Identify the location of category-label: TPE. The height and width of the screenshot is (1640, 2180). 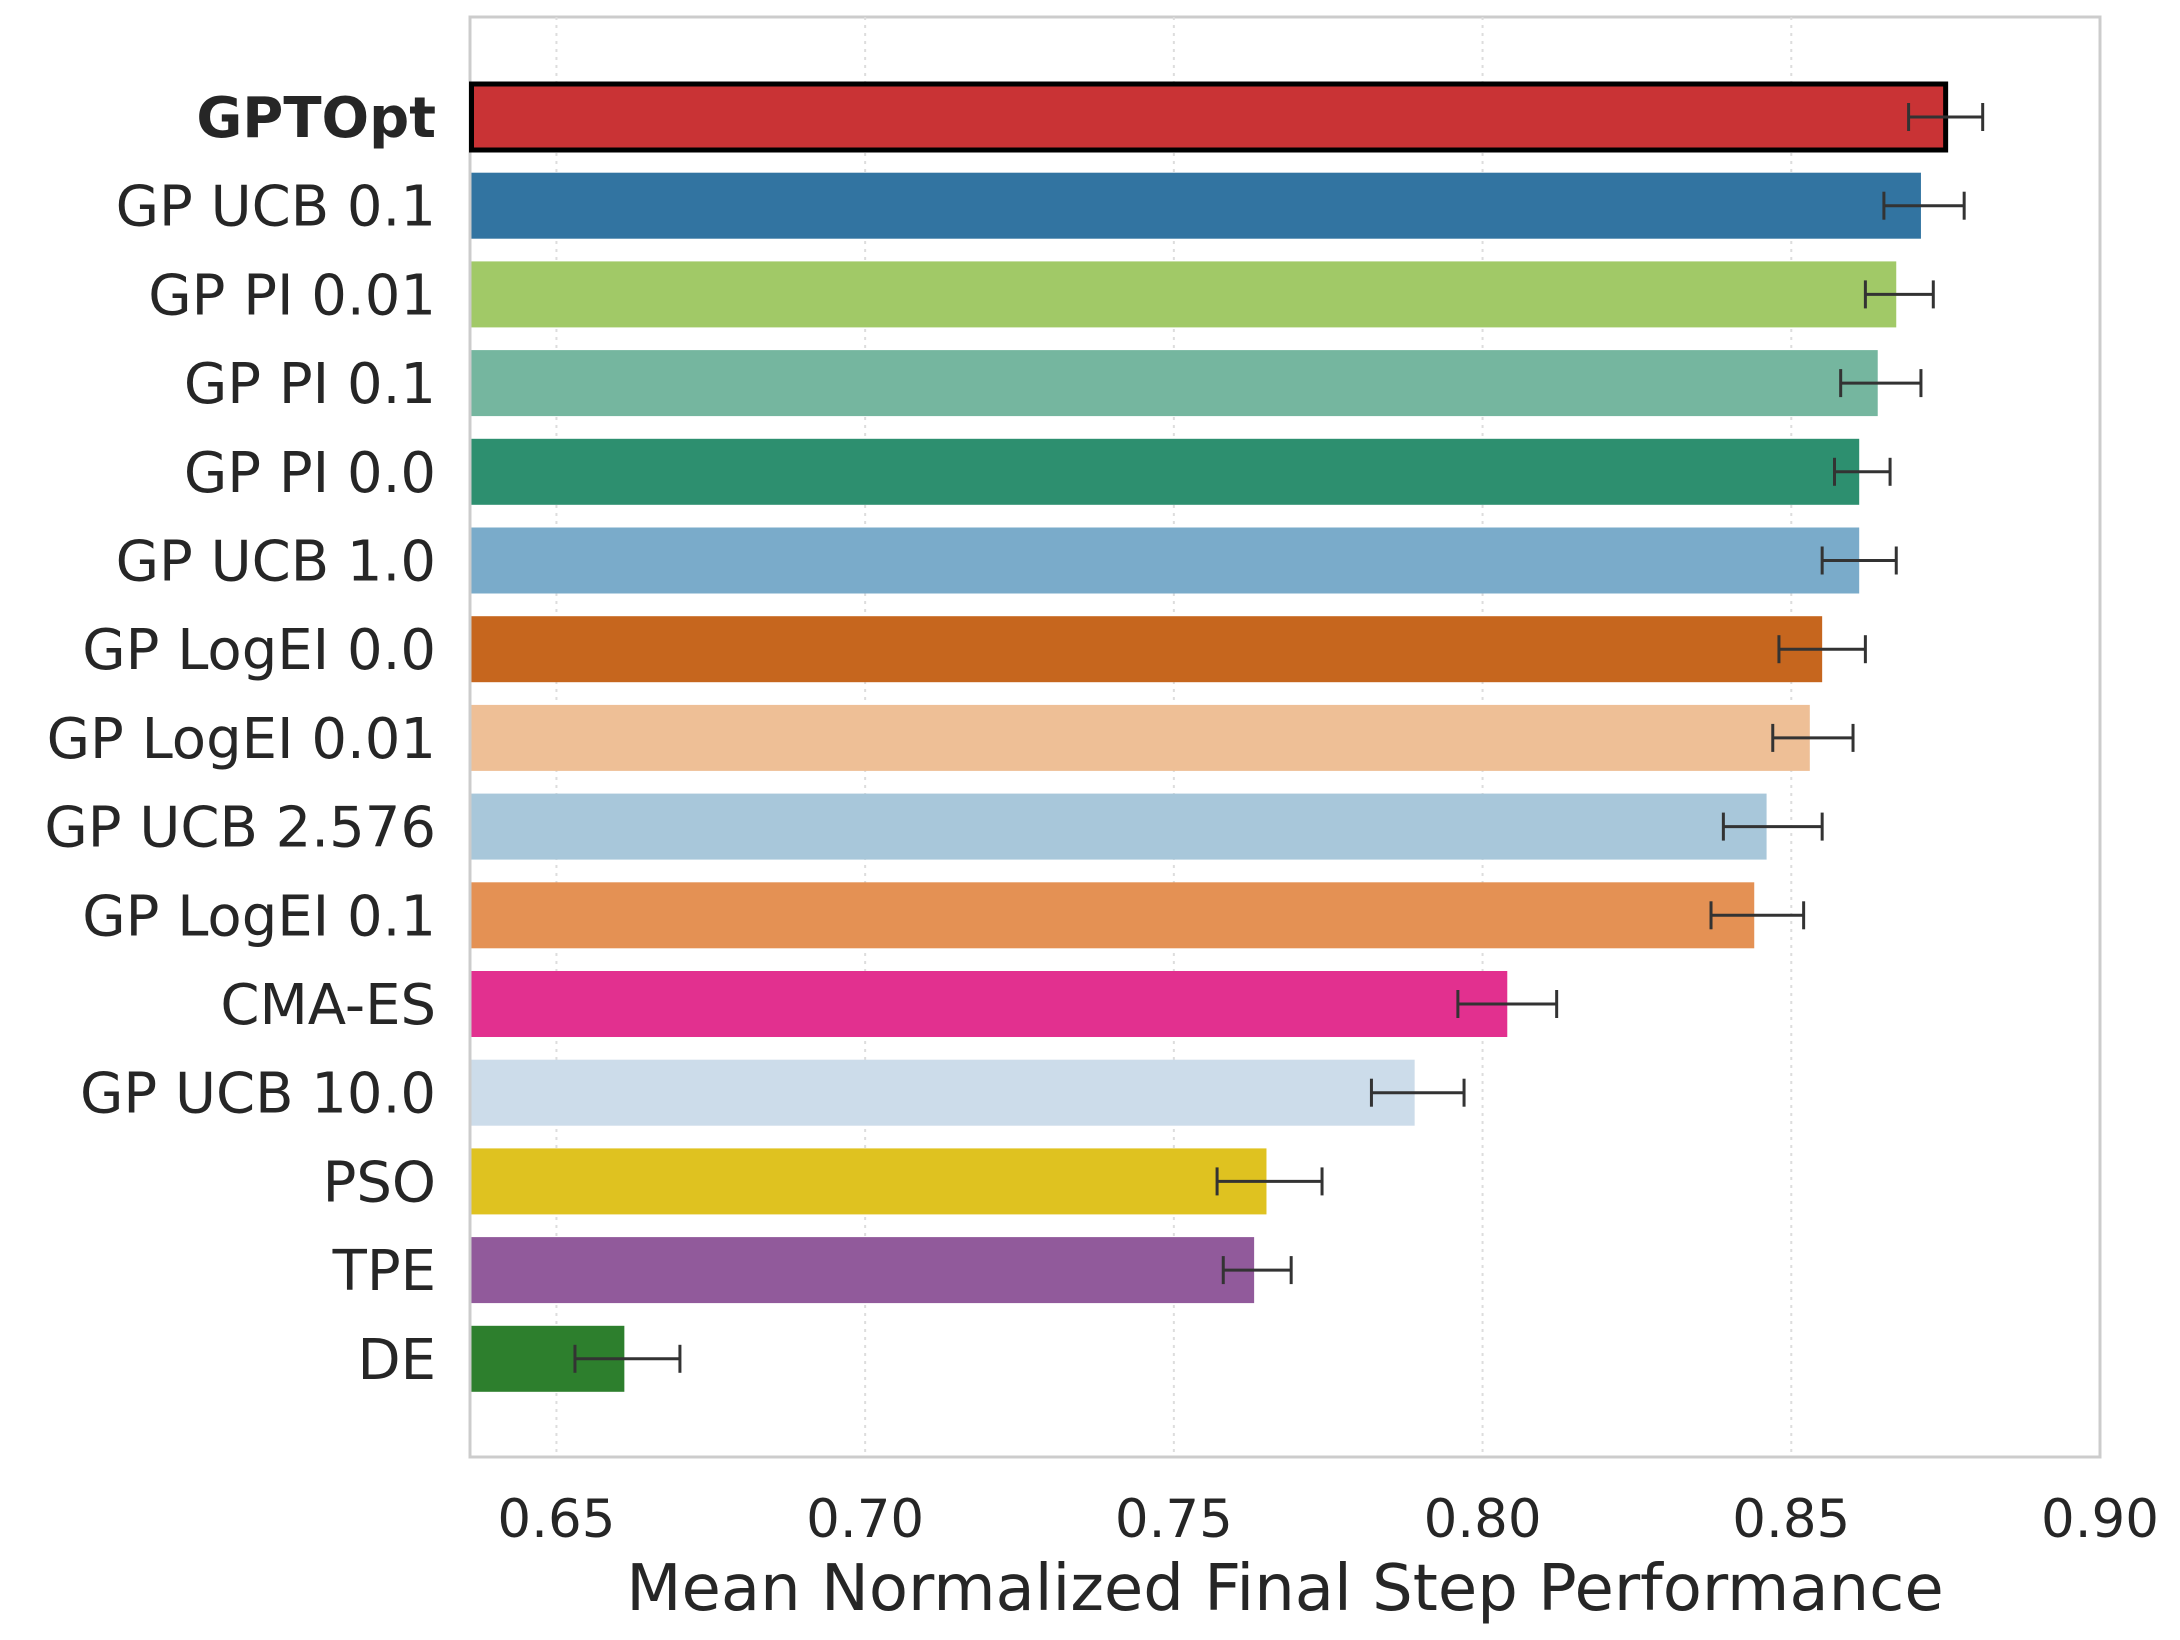
(384, 1271).